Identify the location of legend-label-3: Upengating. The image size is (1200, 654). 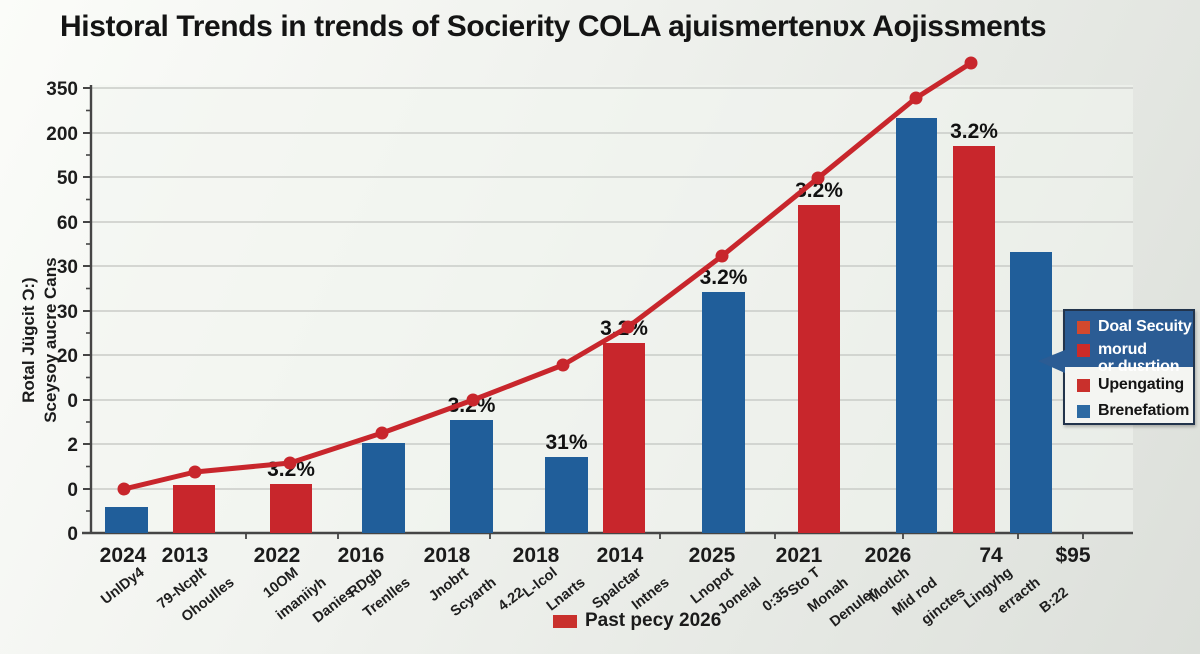
(1141, 384).